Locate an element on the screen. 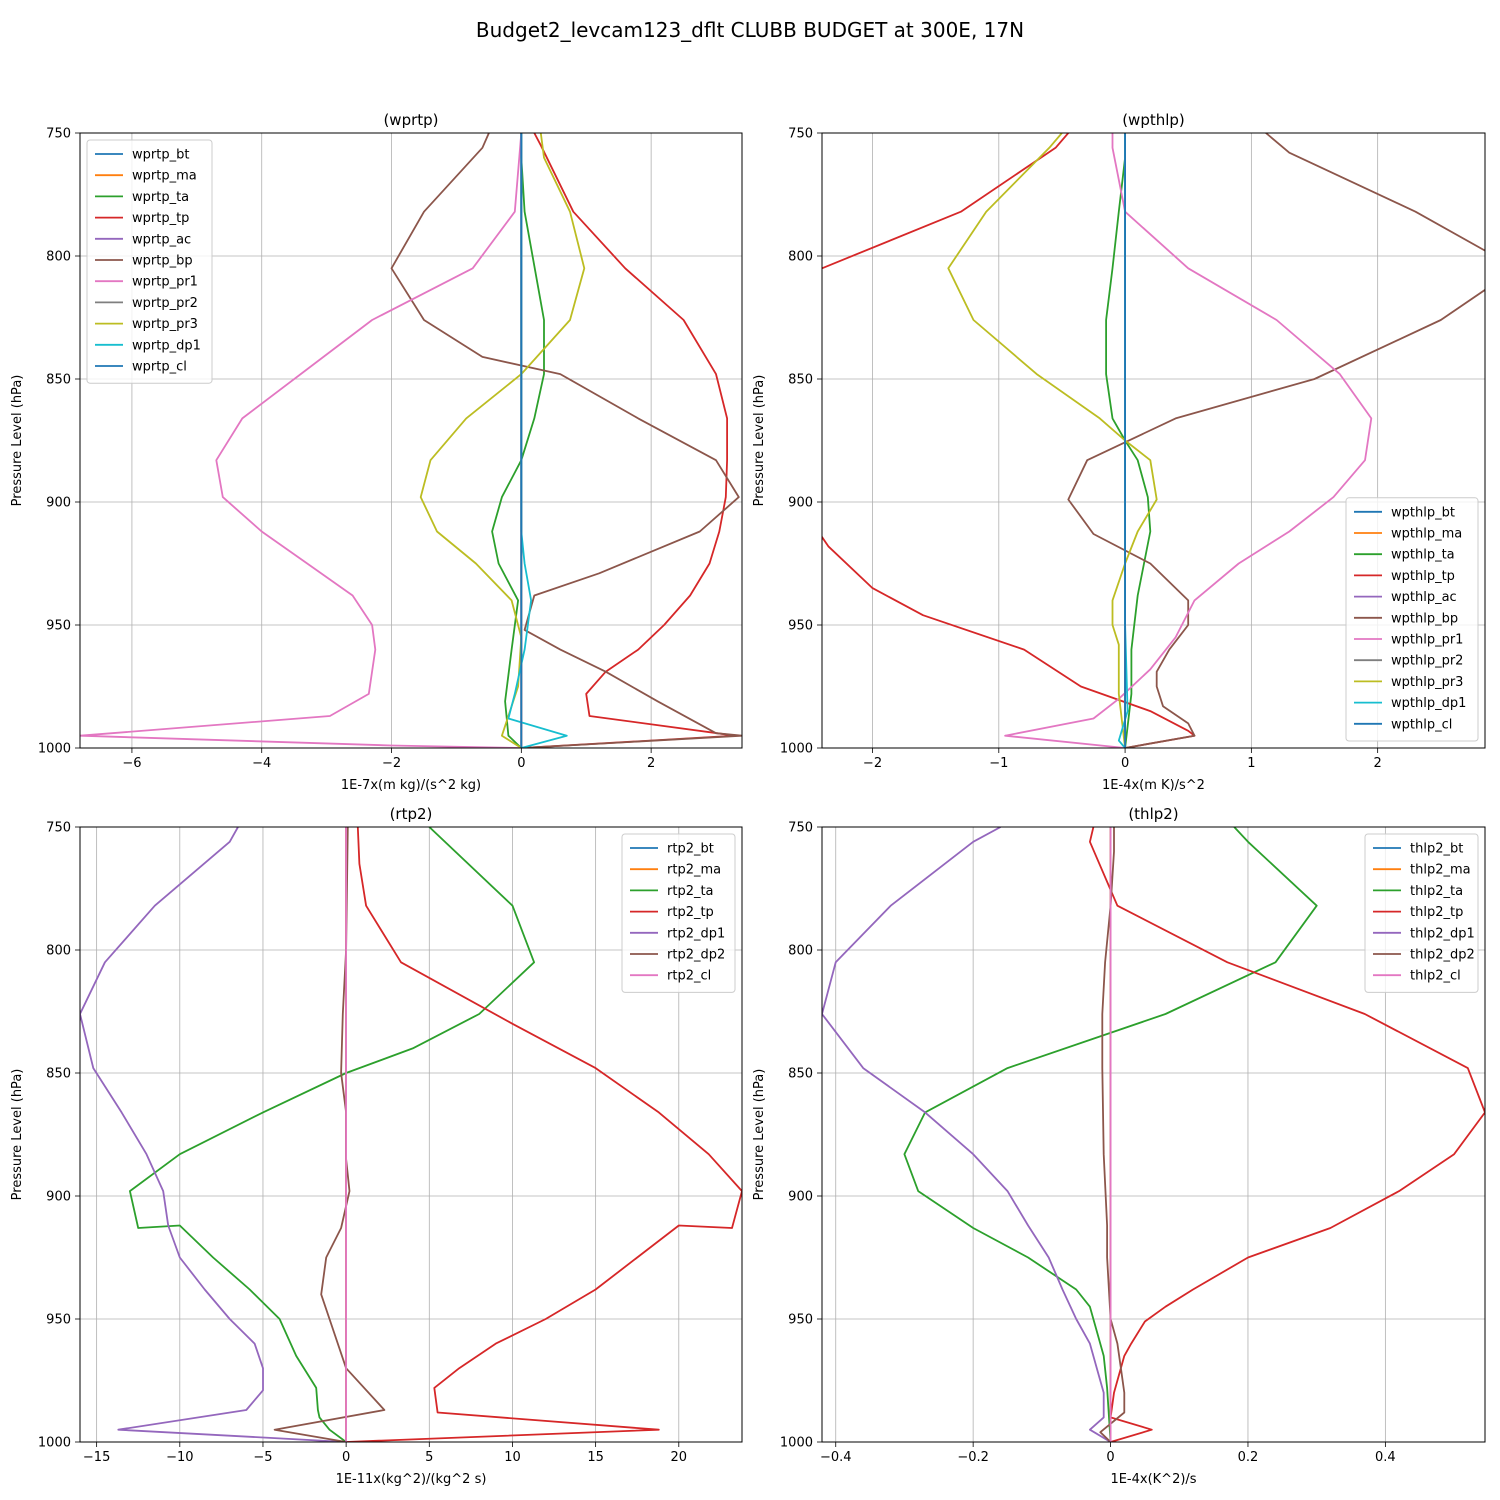  series-line-thlp2_dp2 is located at coordinates (1112, 1134).